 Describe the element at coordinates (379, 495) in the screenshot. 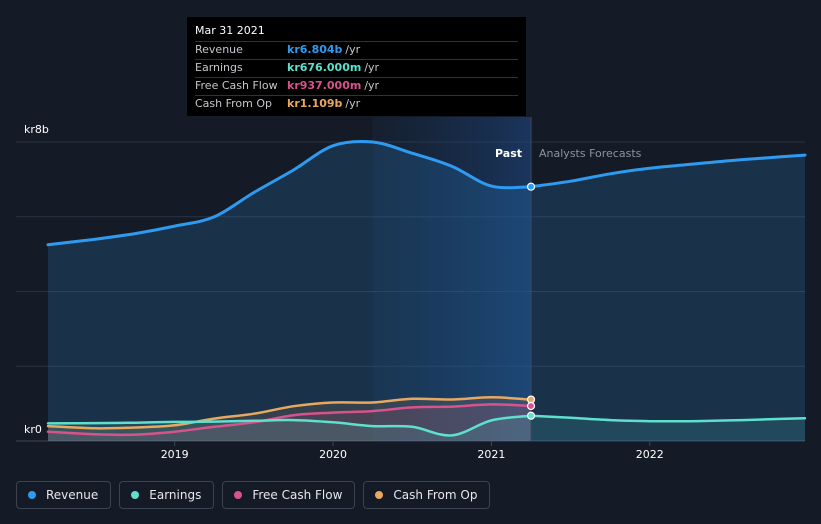

I see `cash-from-op-dot-icon` at that location.